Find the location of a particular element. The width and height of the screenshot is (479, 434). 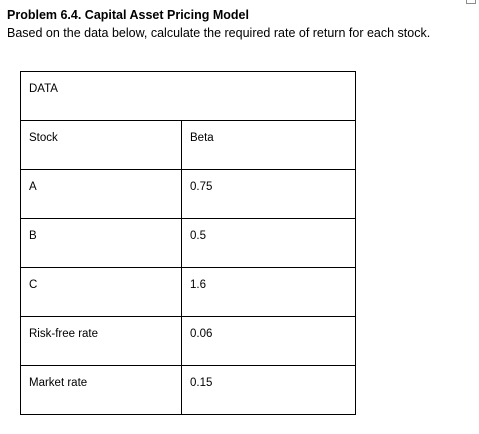

row-label-cell: C is located at coordinates (101, 292).